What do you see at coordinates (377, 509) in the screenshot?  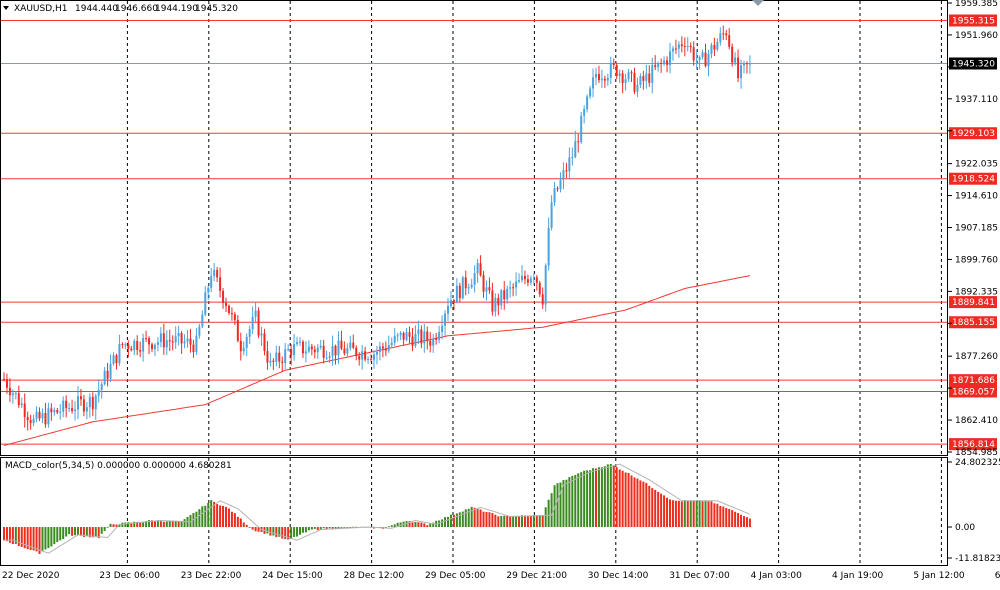 I see `macd-layer` at bounding box center [377, 509].